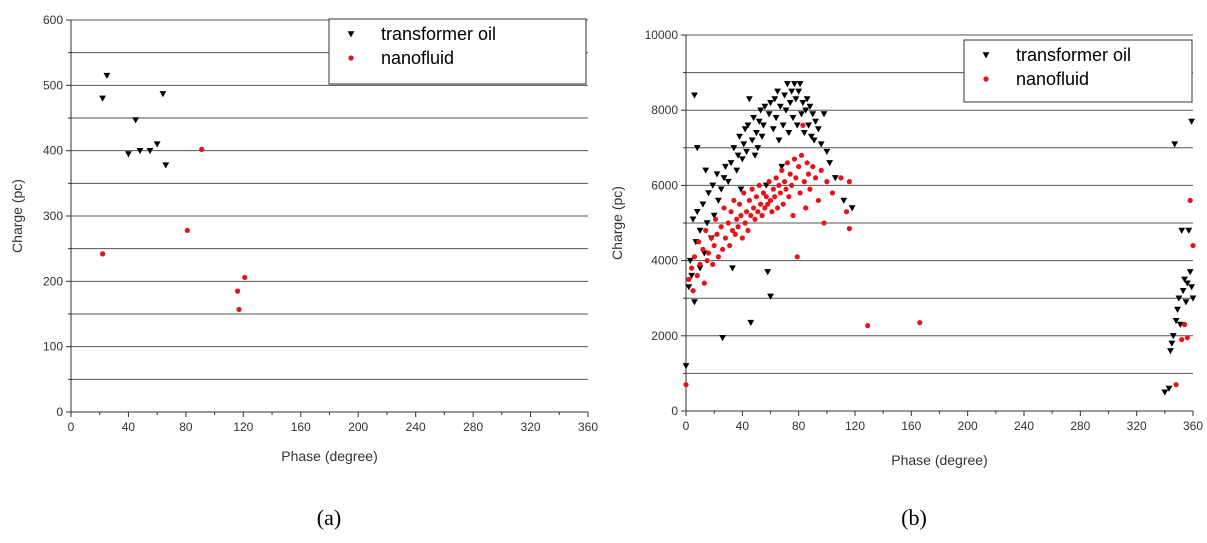 The width and height of the screenshot is (1207, 543). What do you see at coordinates (53, 151) in the screenshot?
I see `y-tick-label: 400` at bounding box center [53, 151].